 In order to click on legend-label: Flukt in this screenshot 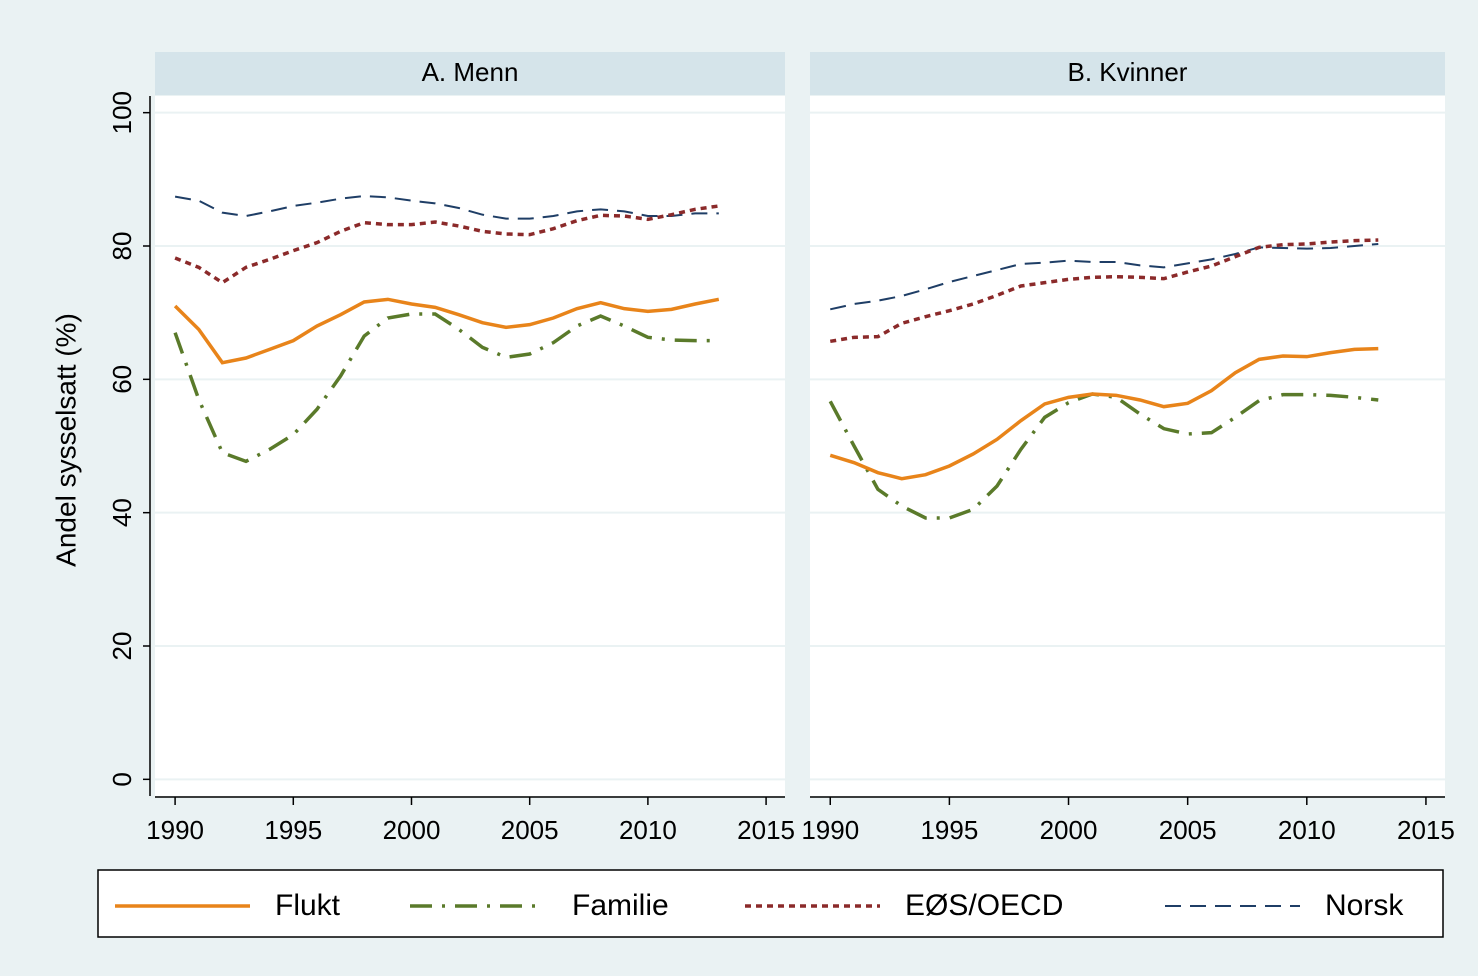, I will do `click(308, 905)`.